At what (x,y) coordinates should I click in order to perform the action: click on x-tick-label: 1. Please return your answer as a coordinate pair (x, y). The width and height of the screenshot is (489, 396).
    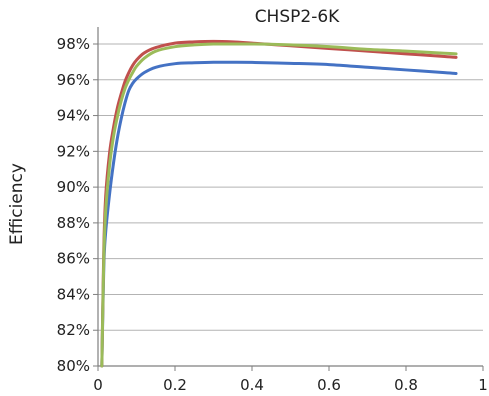
    Looking at the image, I should click on (483, 385).